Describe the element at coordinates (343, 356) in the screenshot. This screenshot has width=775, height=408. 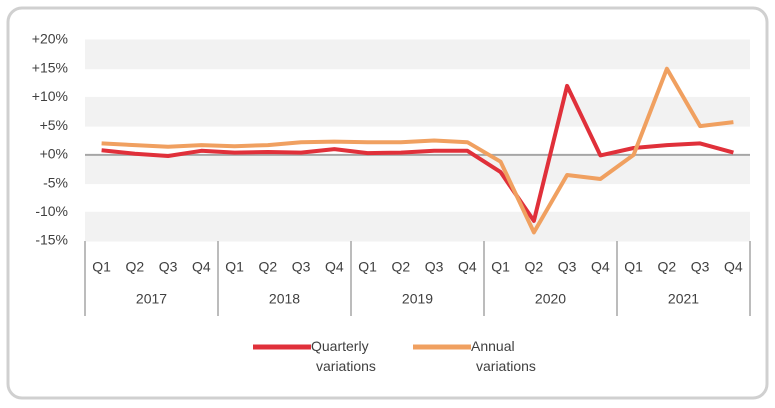
I see `legend-label: Quarterly variations` at that location.